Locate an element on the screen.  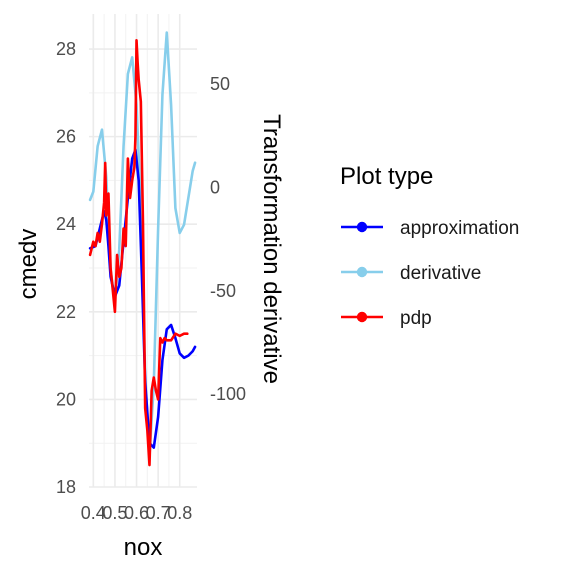
legend-title: Plot type is located at coordinates (386, 176).